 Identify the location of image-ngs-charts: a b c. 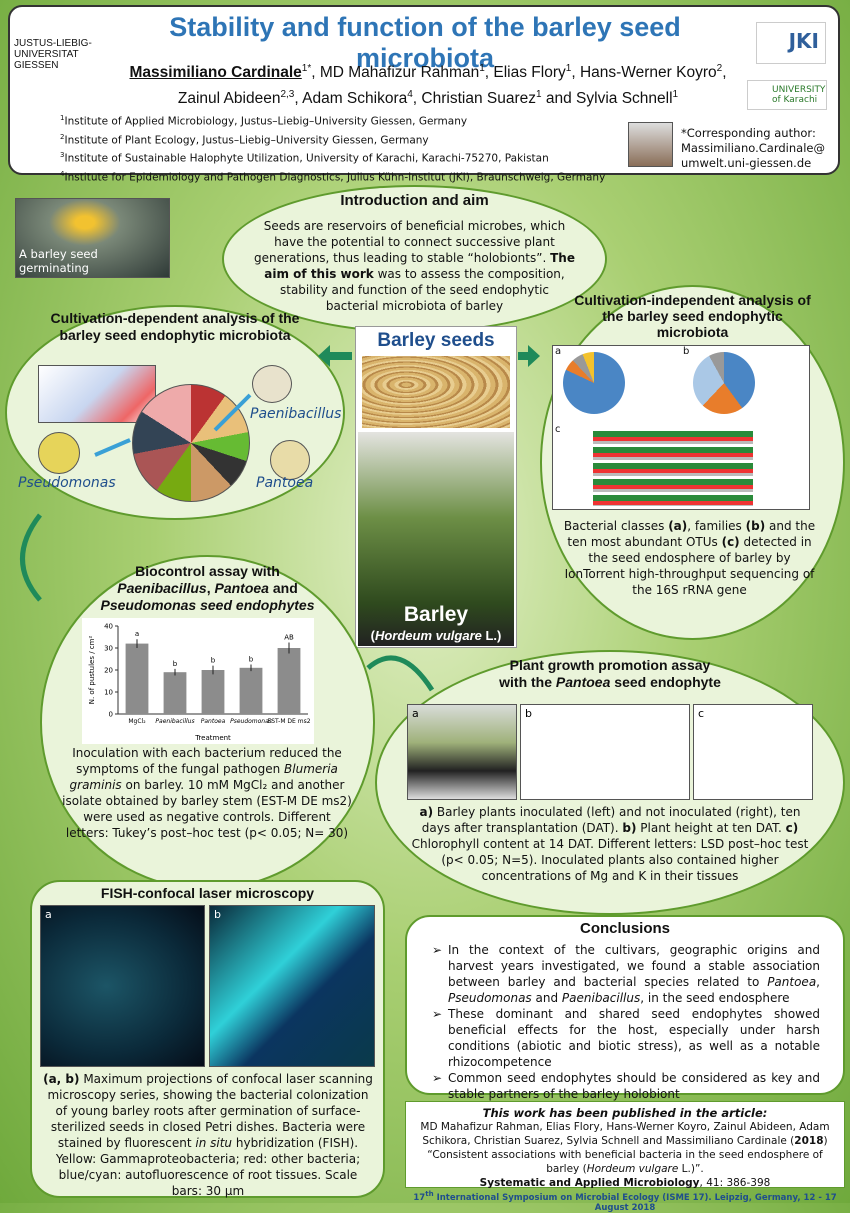
(681, 427).